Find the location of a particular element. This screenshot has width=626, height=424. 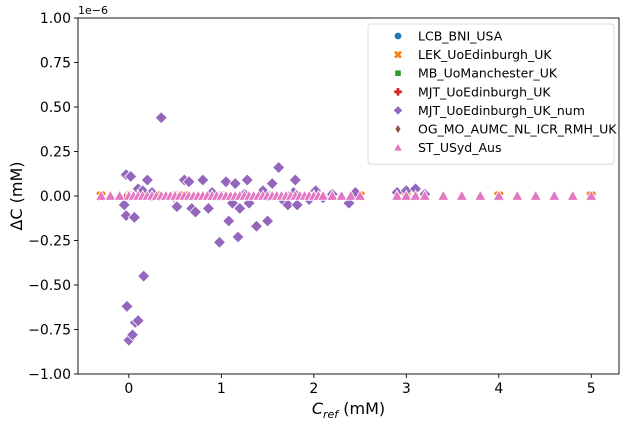

legend-label: LCB_BNI_USA is located at coordinates (460, 36).